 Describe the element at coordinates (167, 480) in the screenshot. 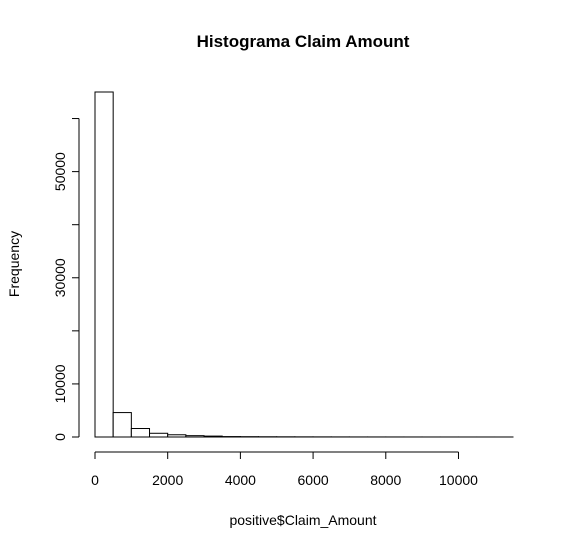

I see `x-tick-label-1: 2000` at that location.